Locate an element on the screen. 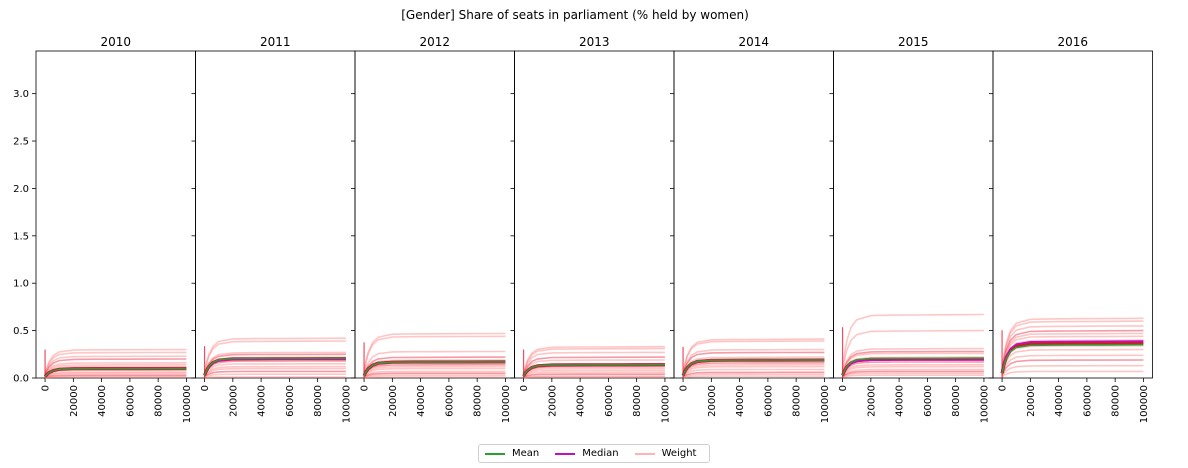  legend-swatch-median is located at coordinates (565, 453).